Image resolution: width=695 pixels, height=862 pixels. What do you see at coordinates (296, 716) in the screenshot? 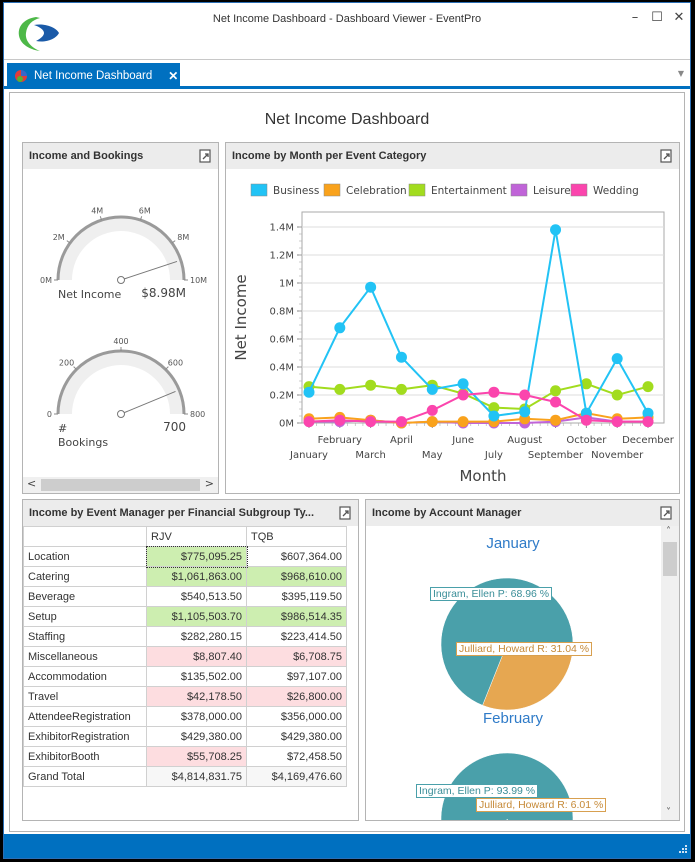
I see `data-cell: $356,000.00` at bounding box center [296, 716].